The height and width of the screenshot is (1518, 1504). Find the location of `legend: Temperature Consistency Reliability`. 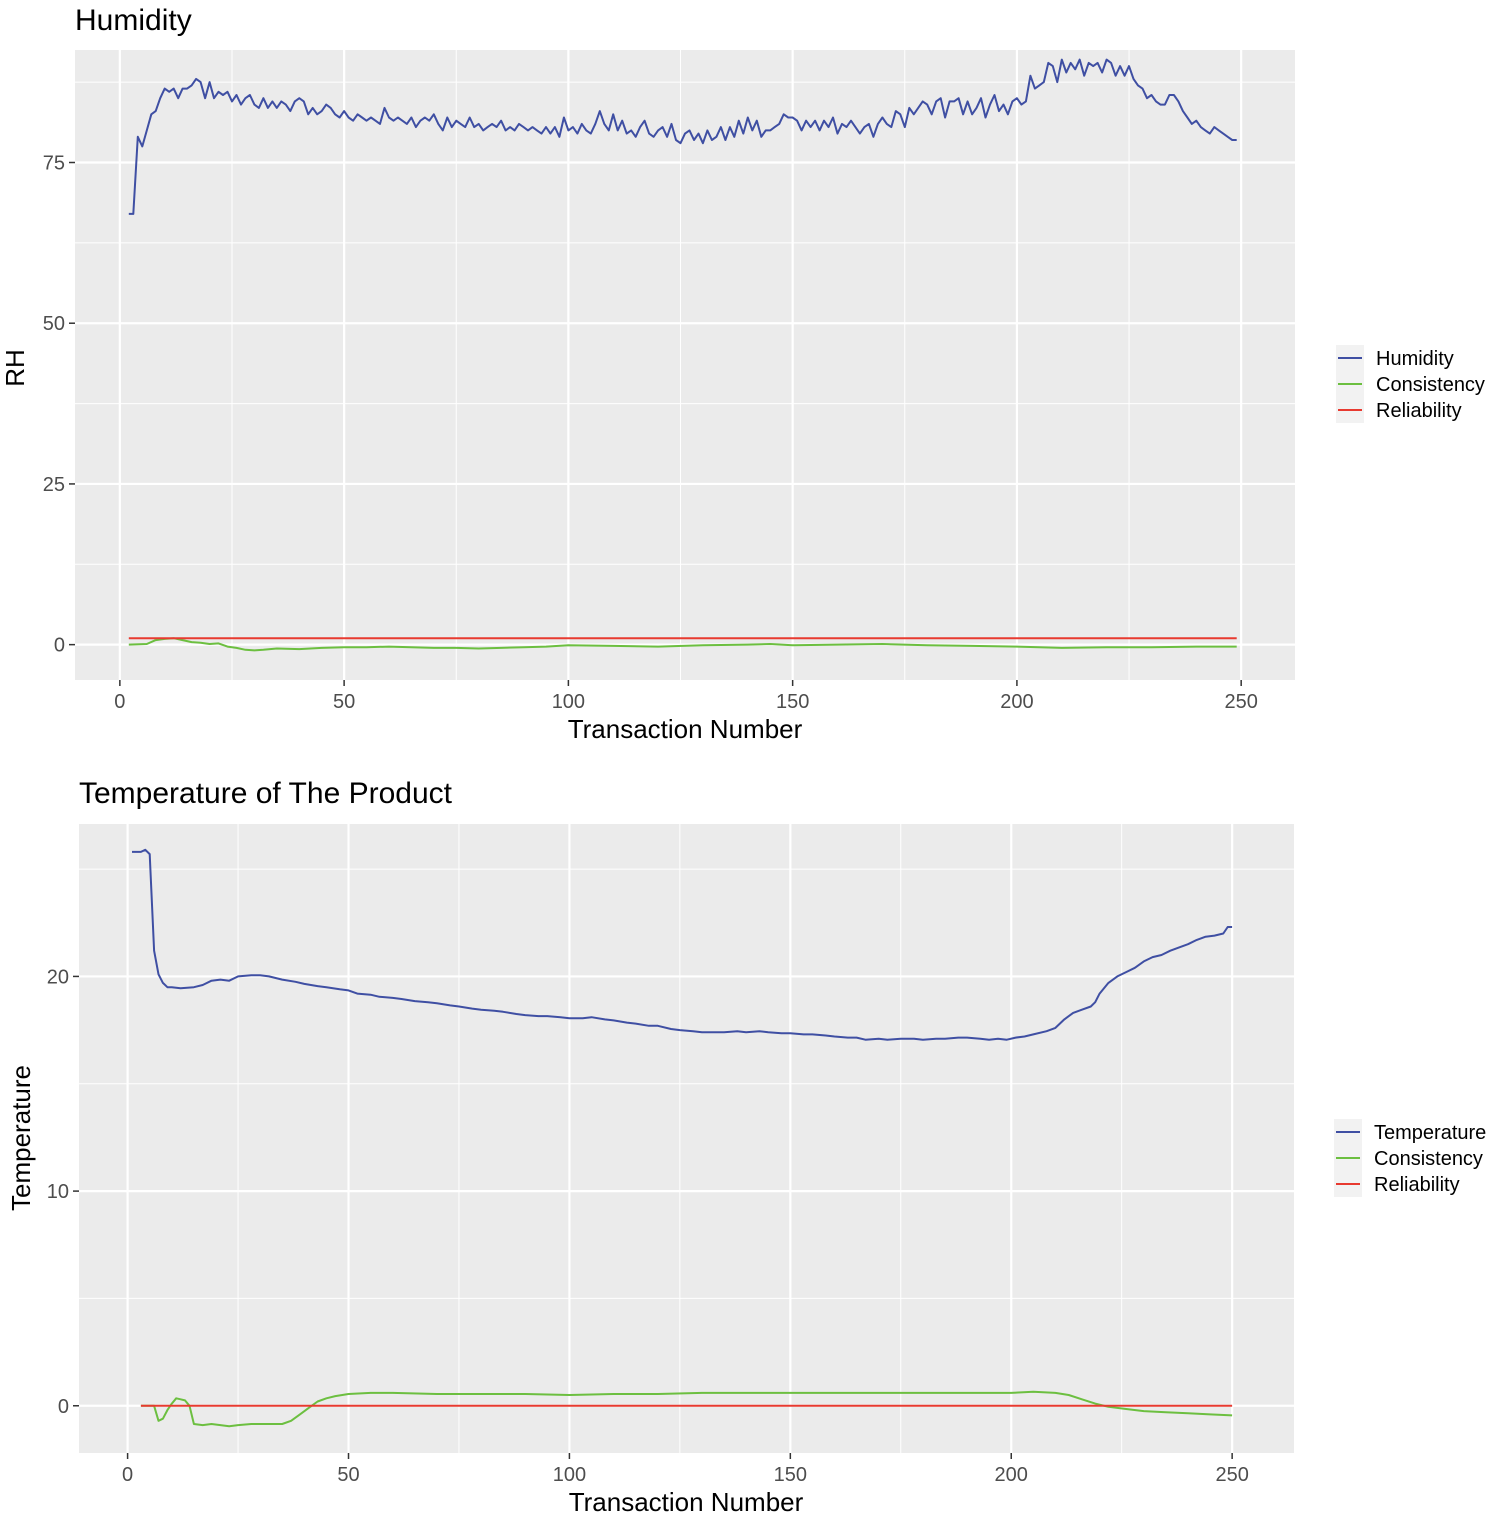

legend: Temperature Consistency Reliability is located at coordinates (1410, 1158).